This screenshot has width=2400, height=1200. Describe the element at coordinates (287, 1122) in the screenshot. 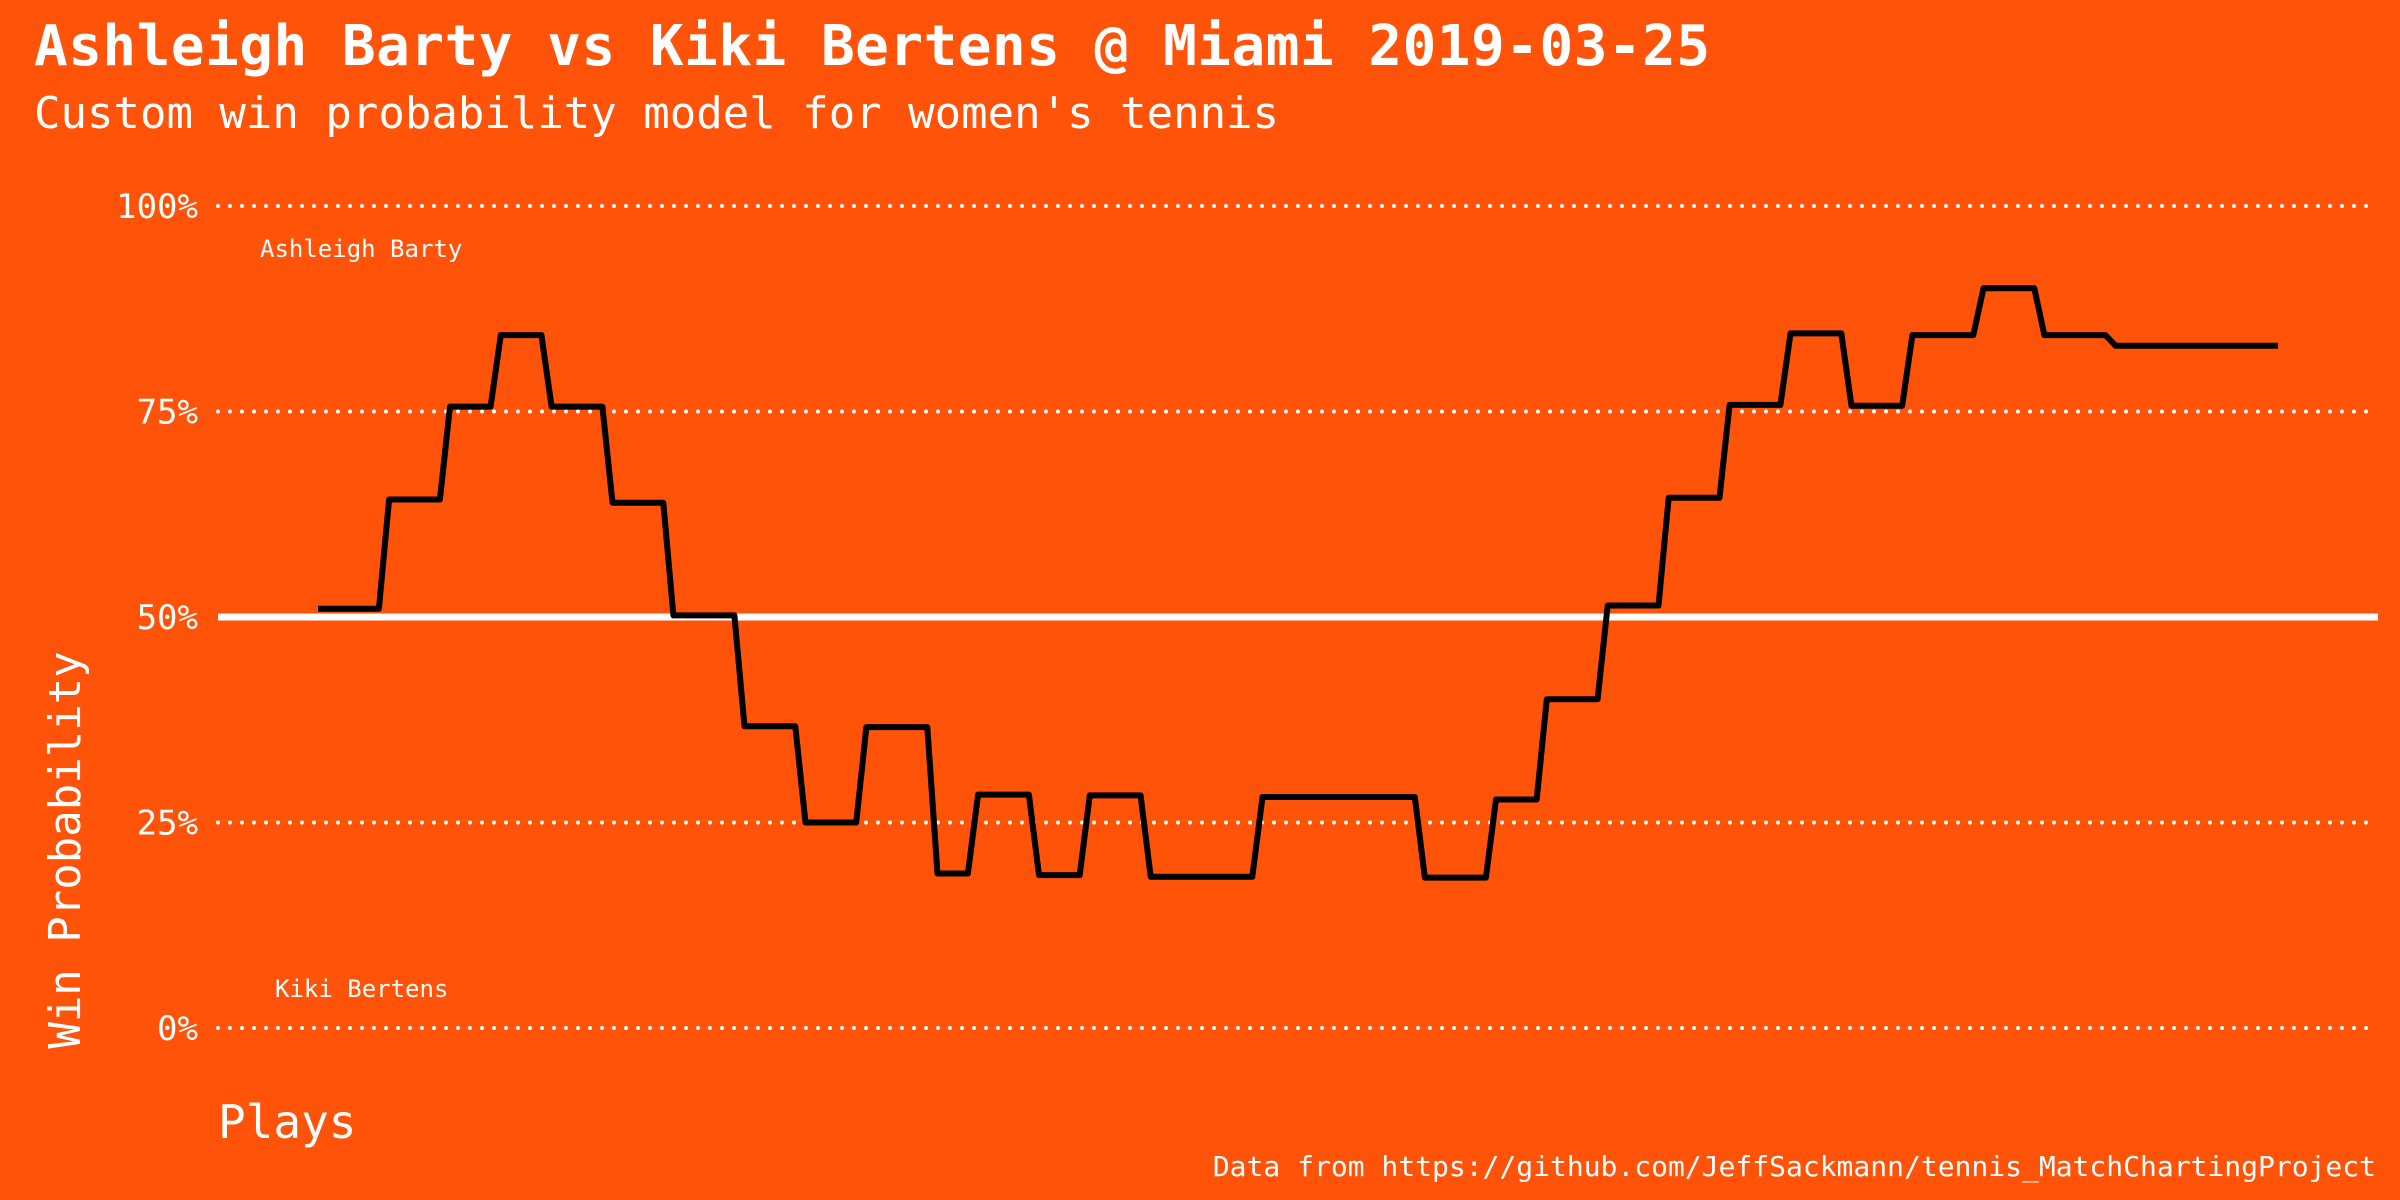

I see `x-axis-label: Plays` at that location.